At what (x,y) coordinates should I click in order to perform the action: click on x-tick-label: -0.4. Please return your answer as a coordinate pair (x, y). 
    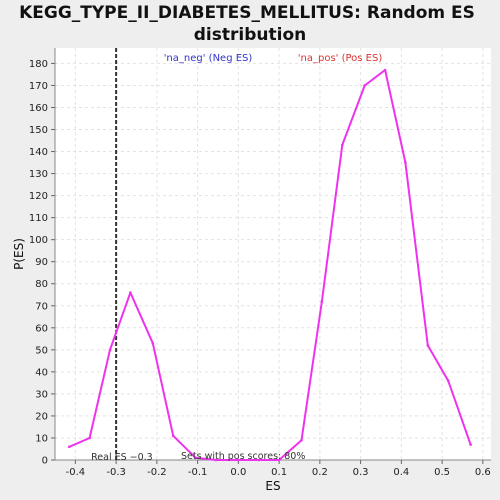
    Looking at the image, I should click on (76, 472).